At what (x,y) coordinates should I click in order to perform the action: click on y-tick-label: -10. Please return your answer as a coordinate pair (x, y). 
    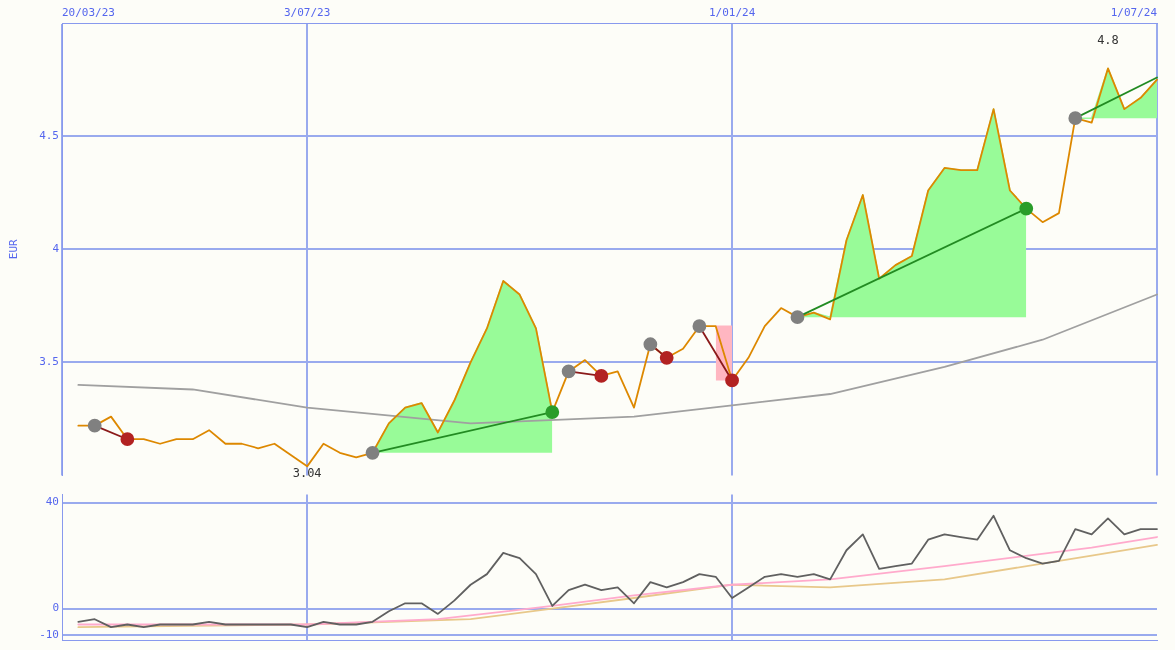
    Looking at the image, I should click on (49, 634).